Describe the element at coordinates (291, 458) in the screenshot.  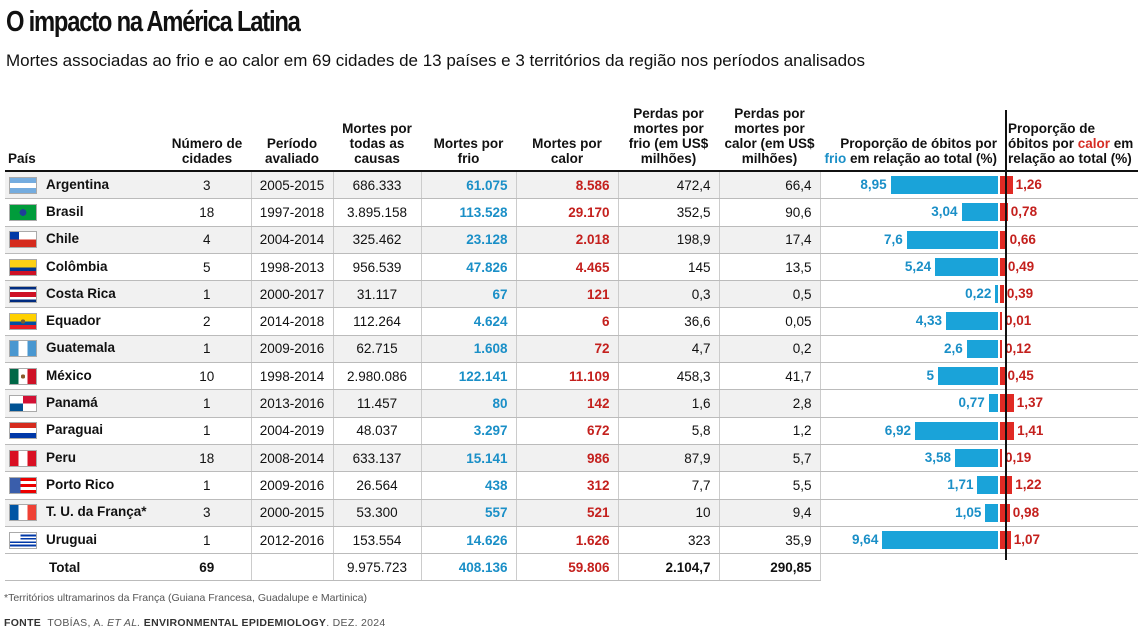
I see `cell-periodo: 2008-2014` at that location.